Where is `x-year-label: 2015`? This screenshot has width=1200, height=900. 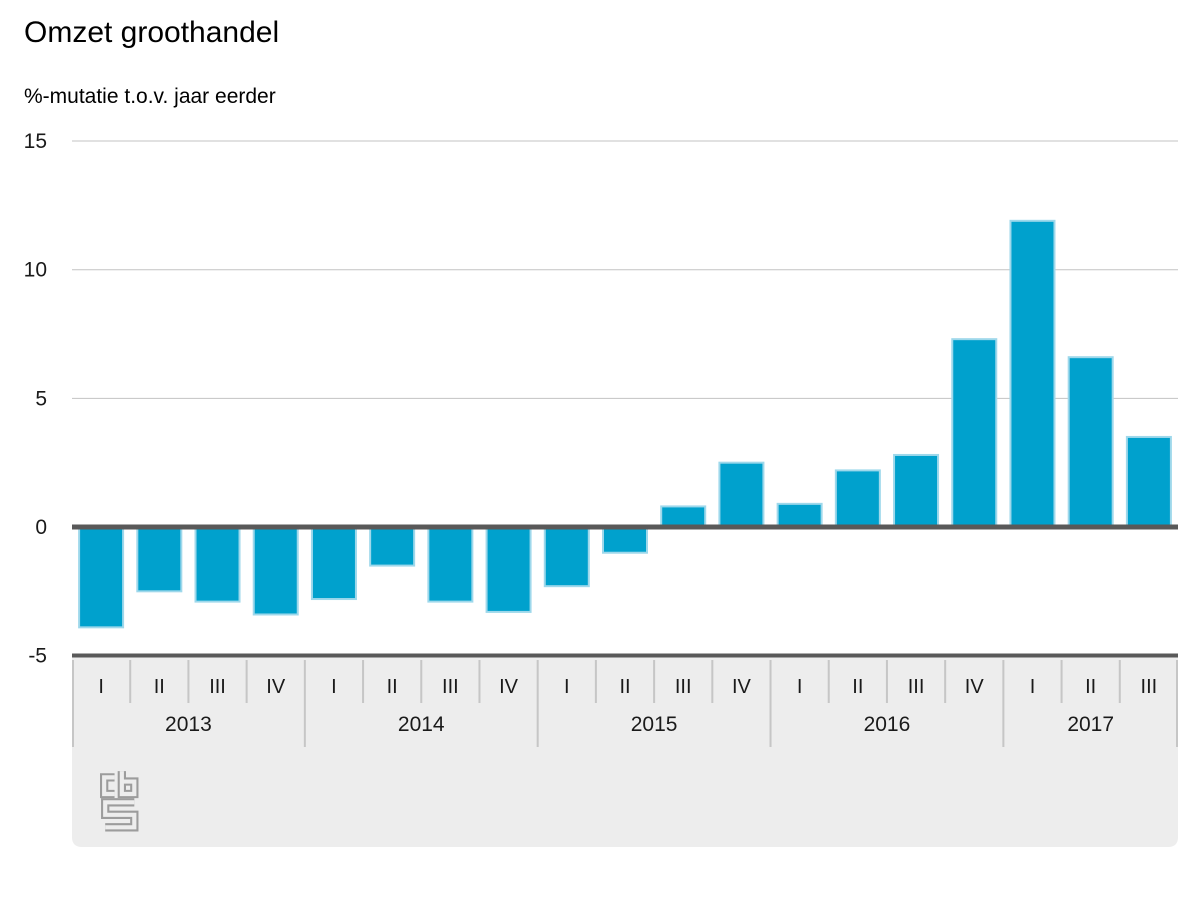 x-year-label: 2015 is located at coordinates (654, 724).